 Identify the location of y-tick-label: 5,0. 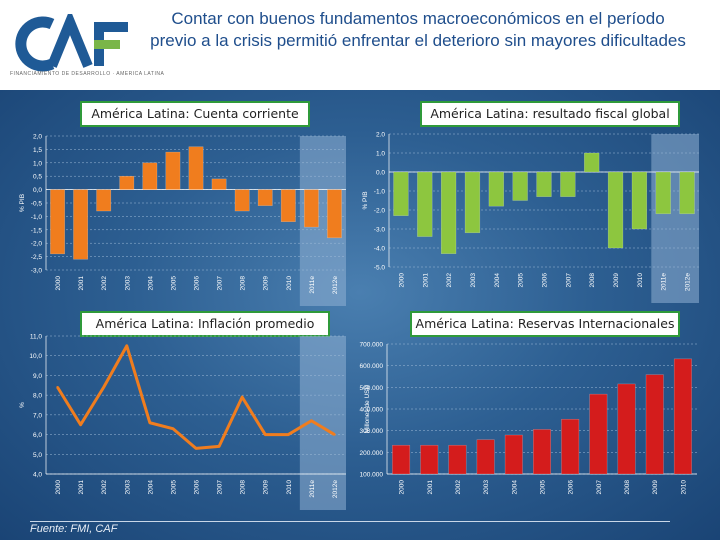
(37, 455).